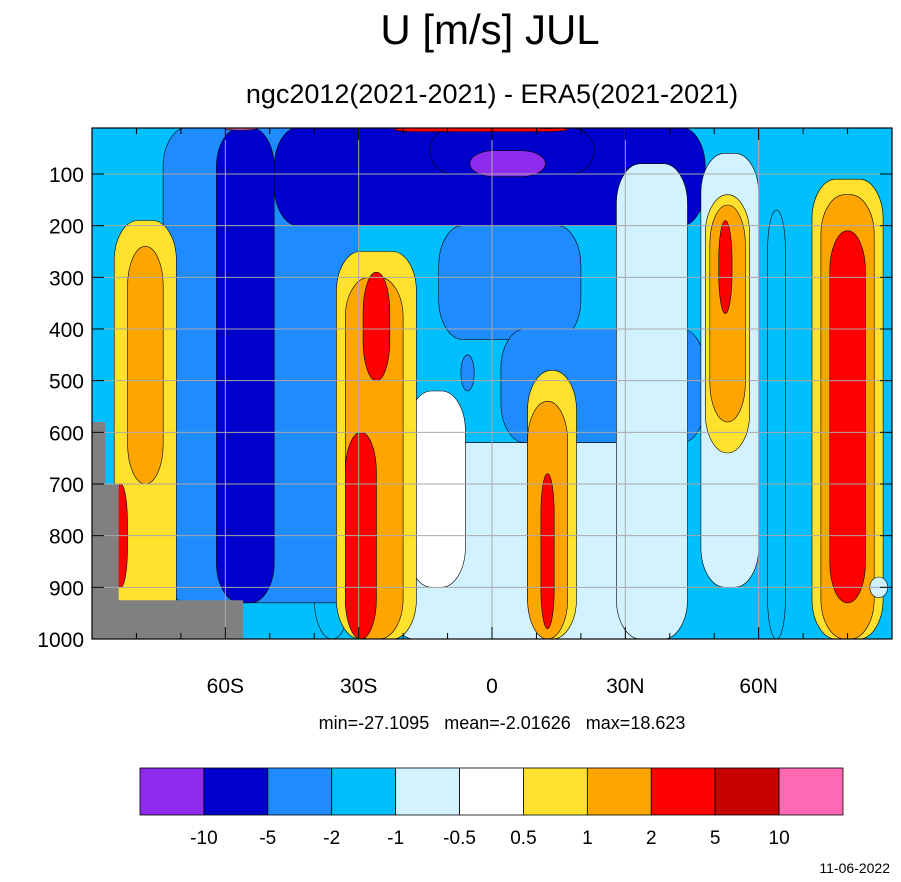 This screenshot has width=901, height=882. I want to click on y-tick-label-1000: 1000, so click(60, 640).